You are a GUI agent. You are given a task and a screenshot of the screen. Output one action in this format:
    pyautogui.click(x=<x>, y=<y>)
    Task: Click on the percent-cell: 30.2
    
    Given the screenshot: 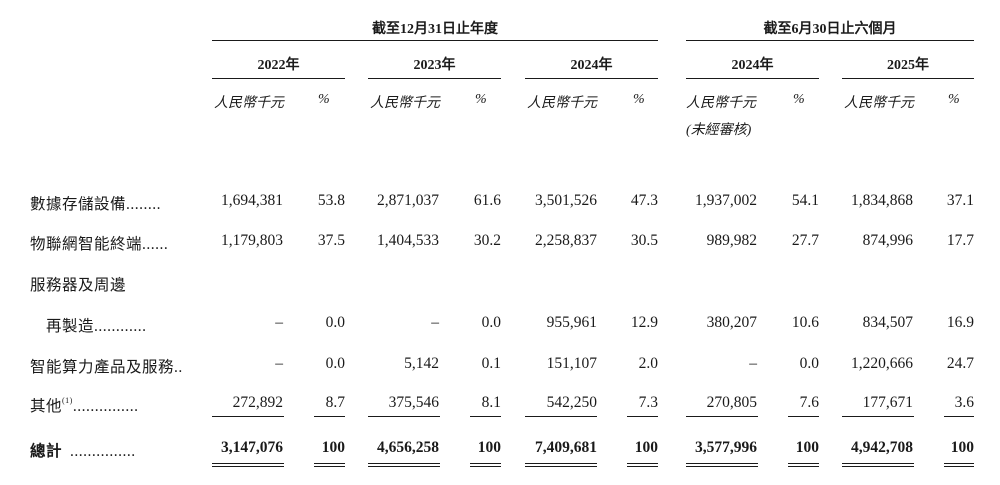 What is the action you would take?
    pyautogui.click(x=487, y=240)
    